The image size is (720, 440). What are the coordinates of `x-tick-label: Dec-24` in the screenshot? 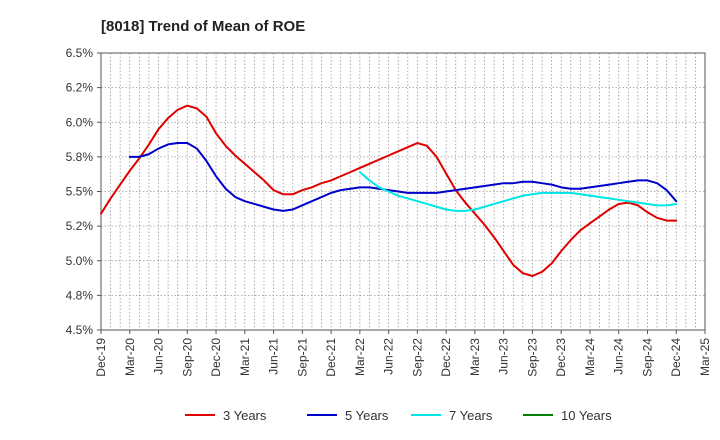 It's located at (676, 357).